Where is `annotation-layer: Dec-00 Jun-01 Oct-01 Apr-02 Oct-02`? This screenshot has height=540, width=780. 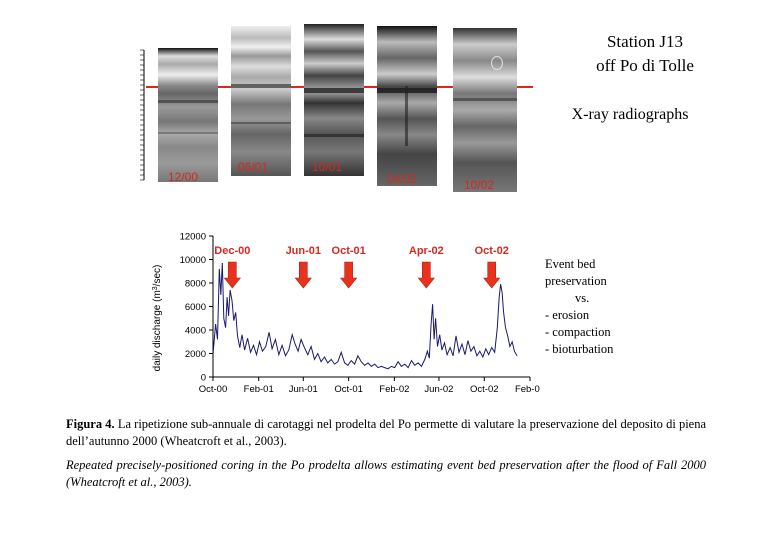
annotation-layer: Dec-00 Jun-01 Oct-01 Apr-02 Oct-02 is located at coordinates (361, 267).